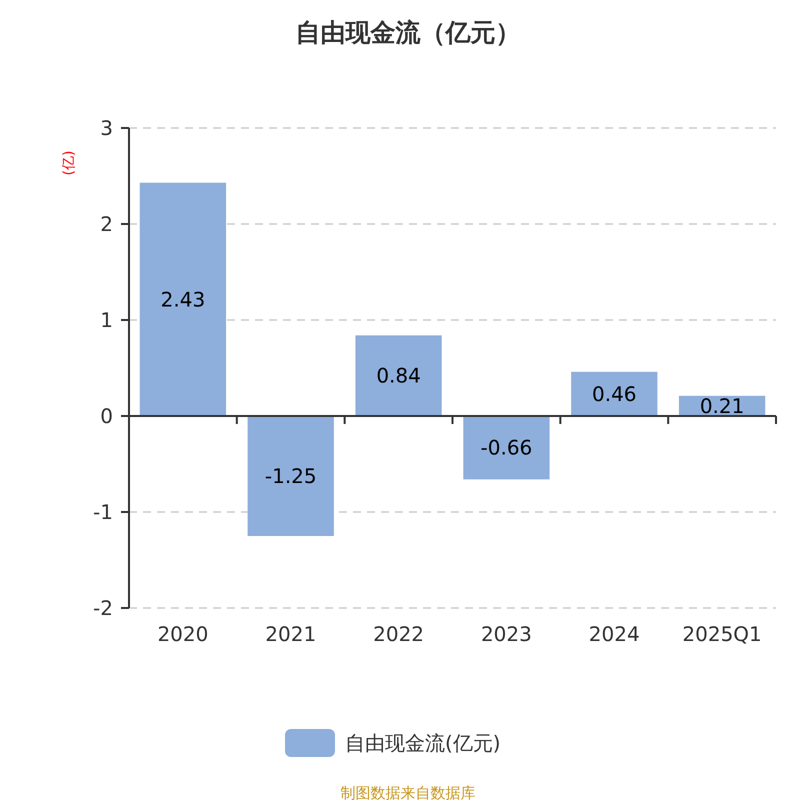  I want to click on y-tick-label: 2, so click(106, 224).